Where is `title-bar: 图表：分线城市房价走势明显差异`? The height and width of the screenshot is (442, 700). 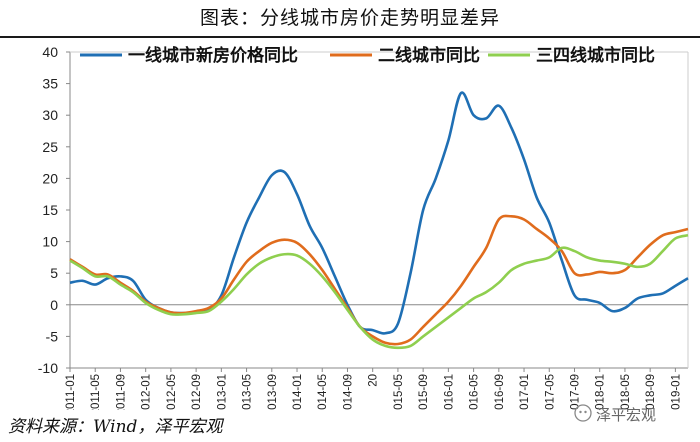 title-bar: 图表：分线城市房价走势明显差异 is located at coordinates (350, 17).